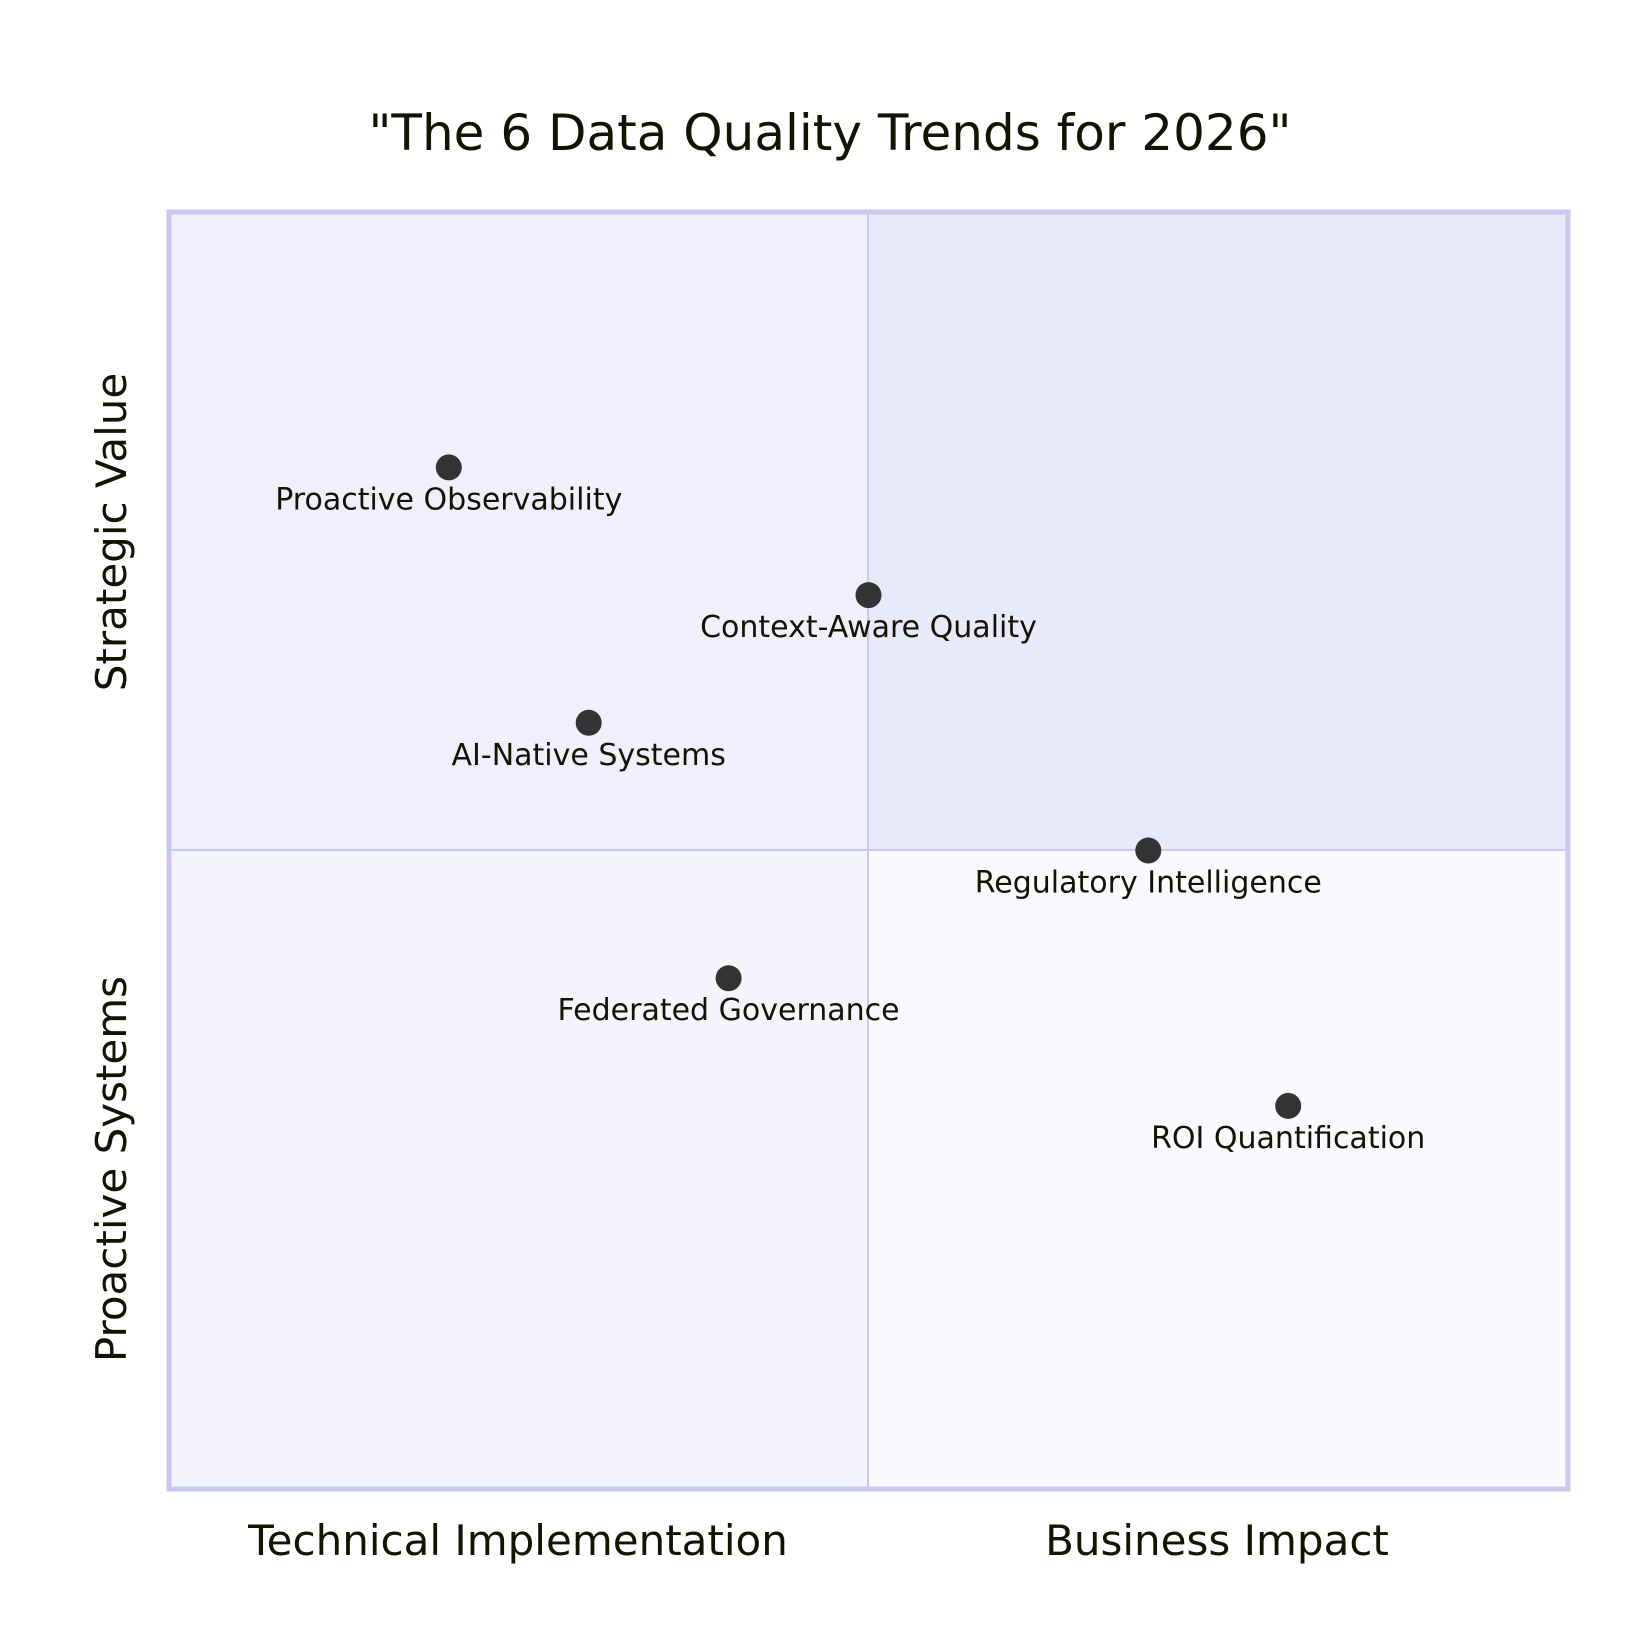  I want to click on data-point-label: Federated Governance, so click(729, 1010).